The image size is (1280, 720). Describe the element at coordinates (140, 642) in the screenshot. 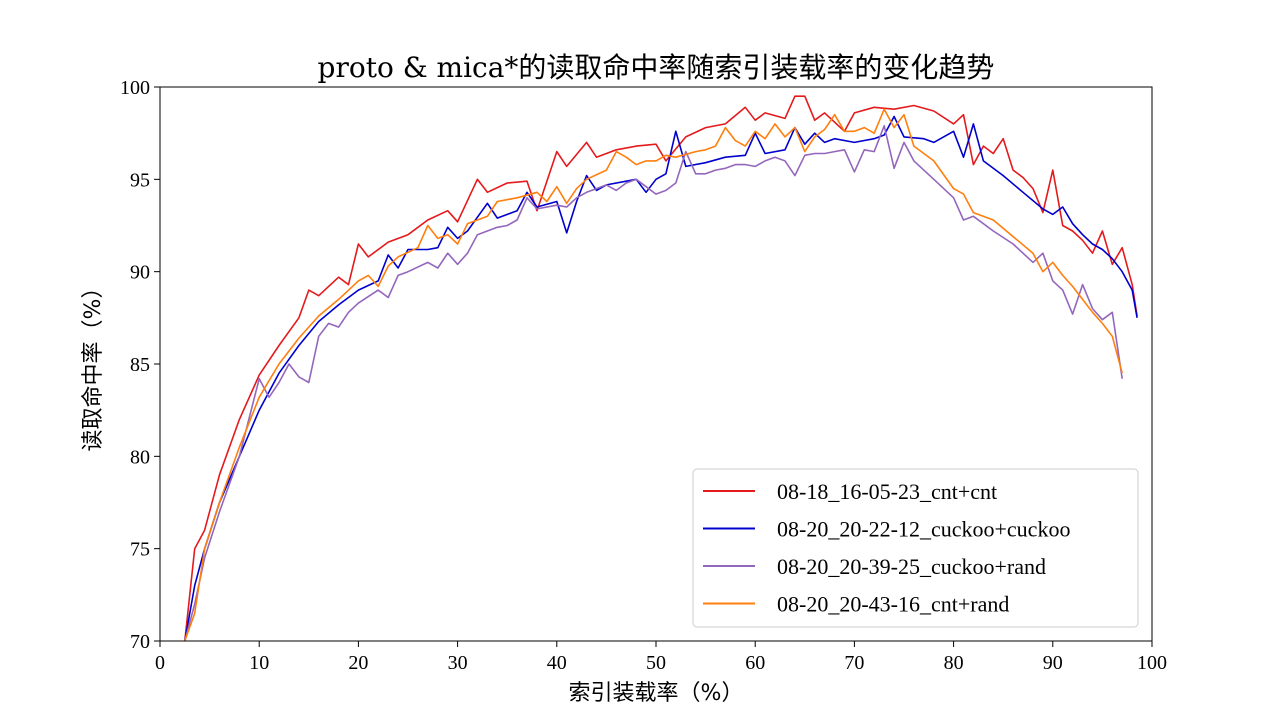

I see `y-tick-label: 70` at that location.